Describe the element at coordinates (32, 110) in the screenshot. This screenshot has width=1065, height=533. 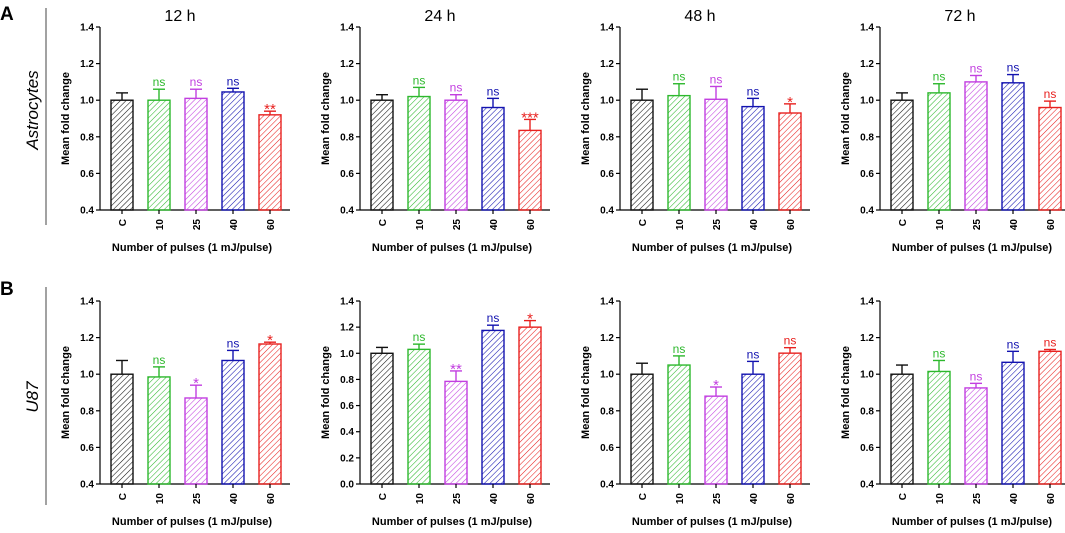
I see `cell-line-label-astrocytes: Astrocytes` at that location.